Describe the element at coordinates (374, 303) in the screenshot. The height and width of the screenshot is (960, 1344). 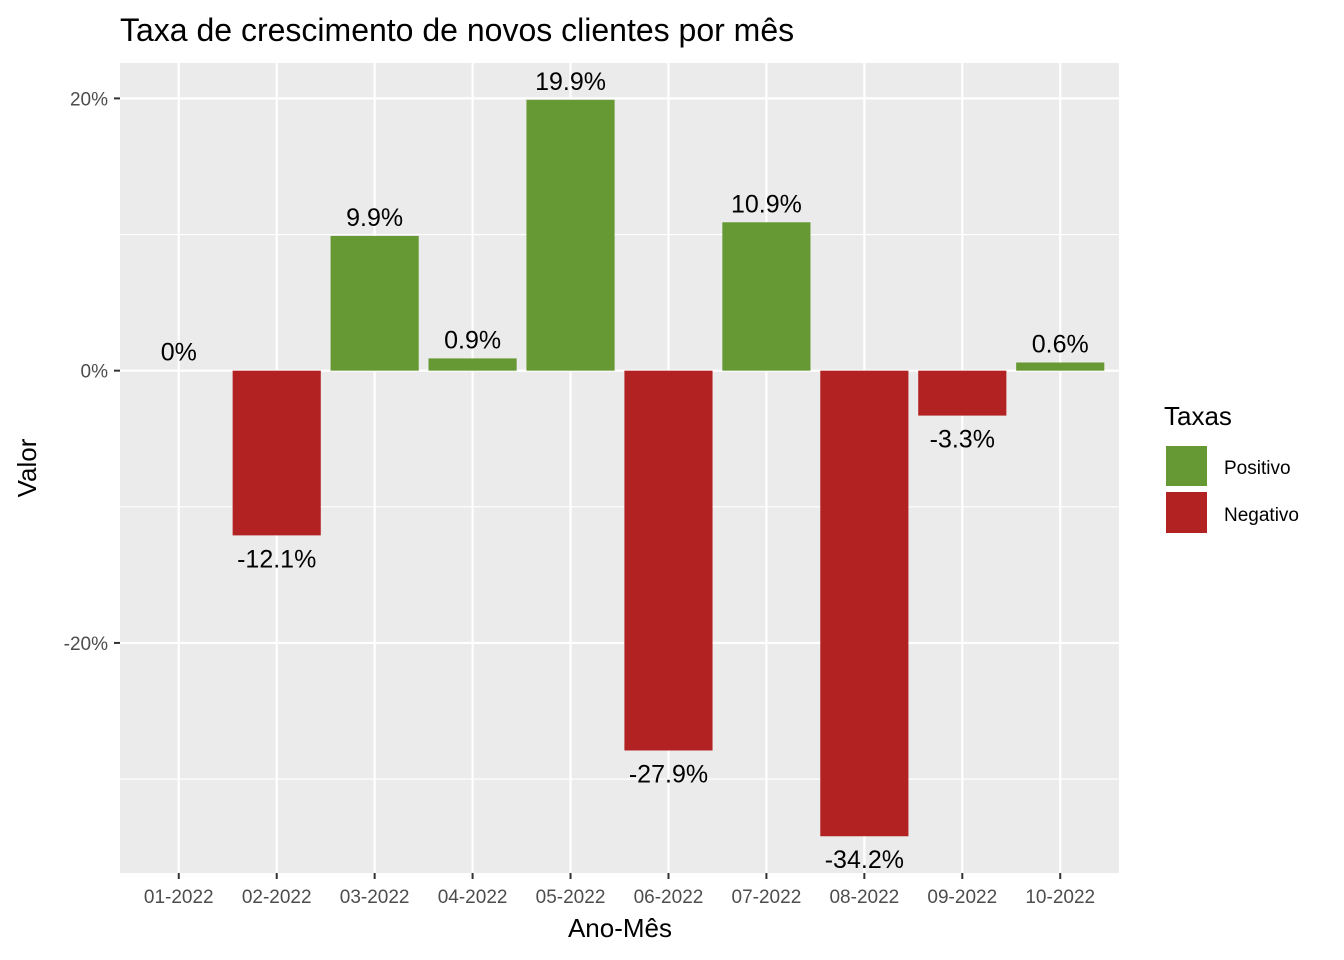
I see `bar-03-2022` at that location.